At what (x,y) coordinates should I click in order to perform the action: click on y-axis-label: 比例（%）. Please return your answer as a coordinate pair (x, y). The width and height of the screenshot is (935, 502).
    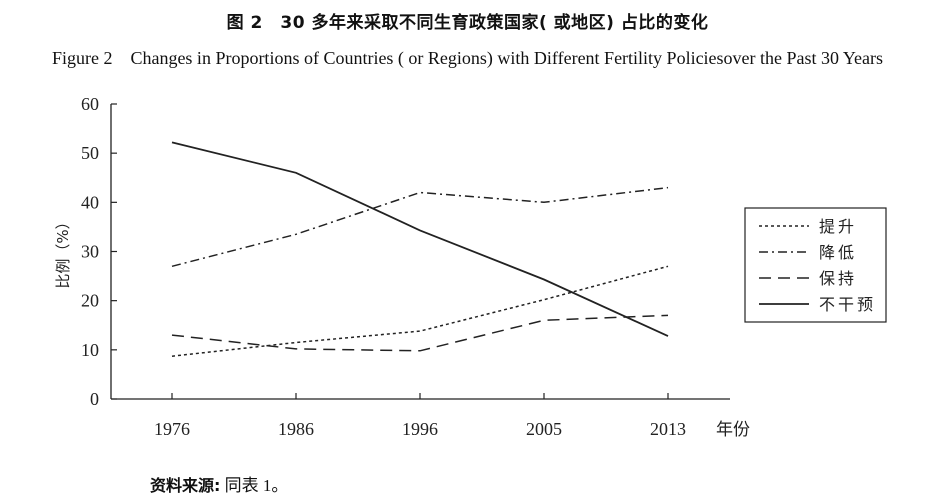
    Looking at the image, I should click on (63, 251).